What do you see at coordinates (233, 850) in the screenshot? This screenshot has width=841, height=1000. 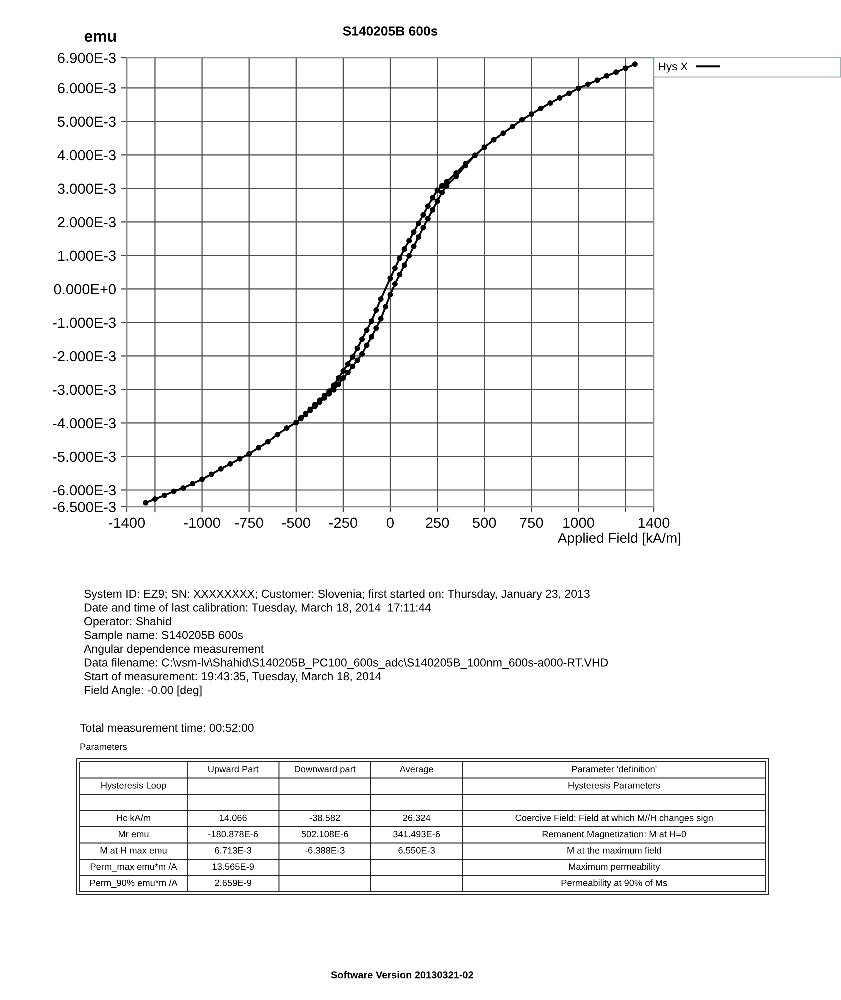 I see `text: 6.713E-3` at bounding box center [233, 850].